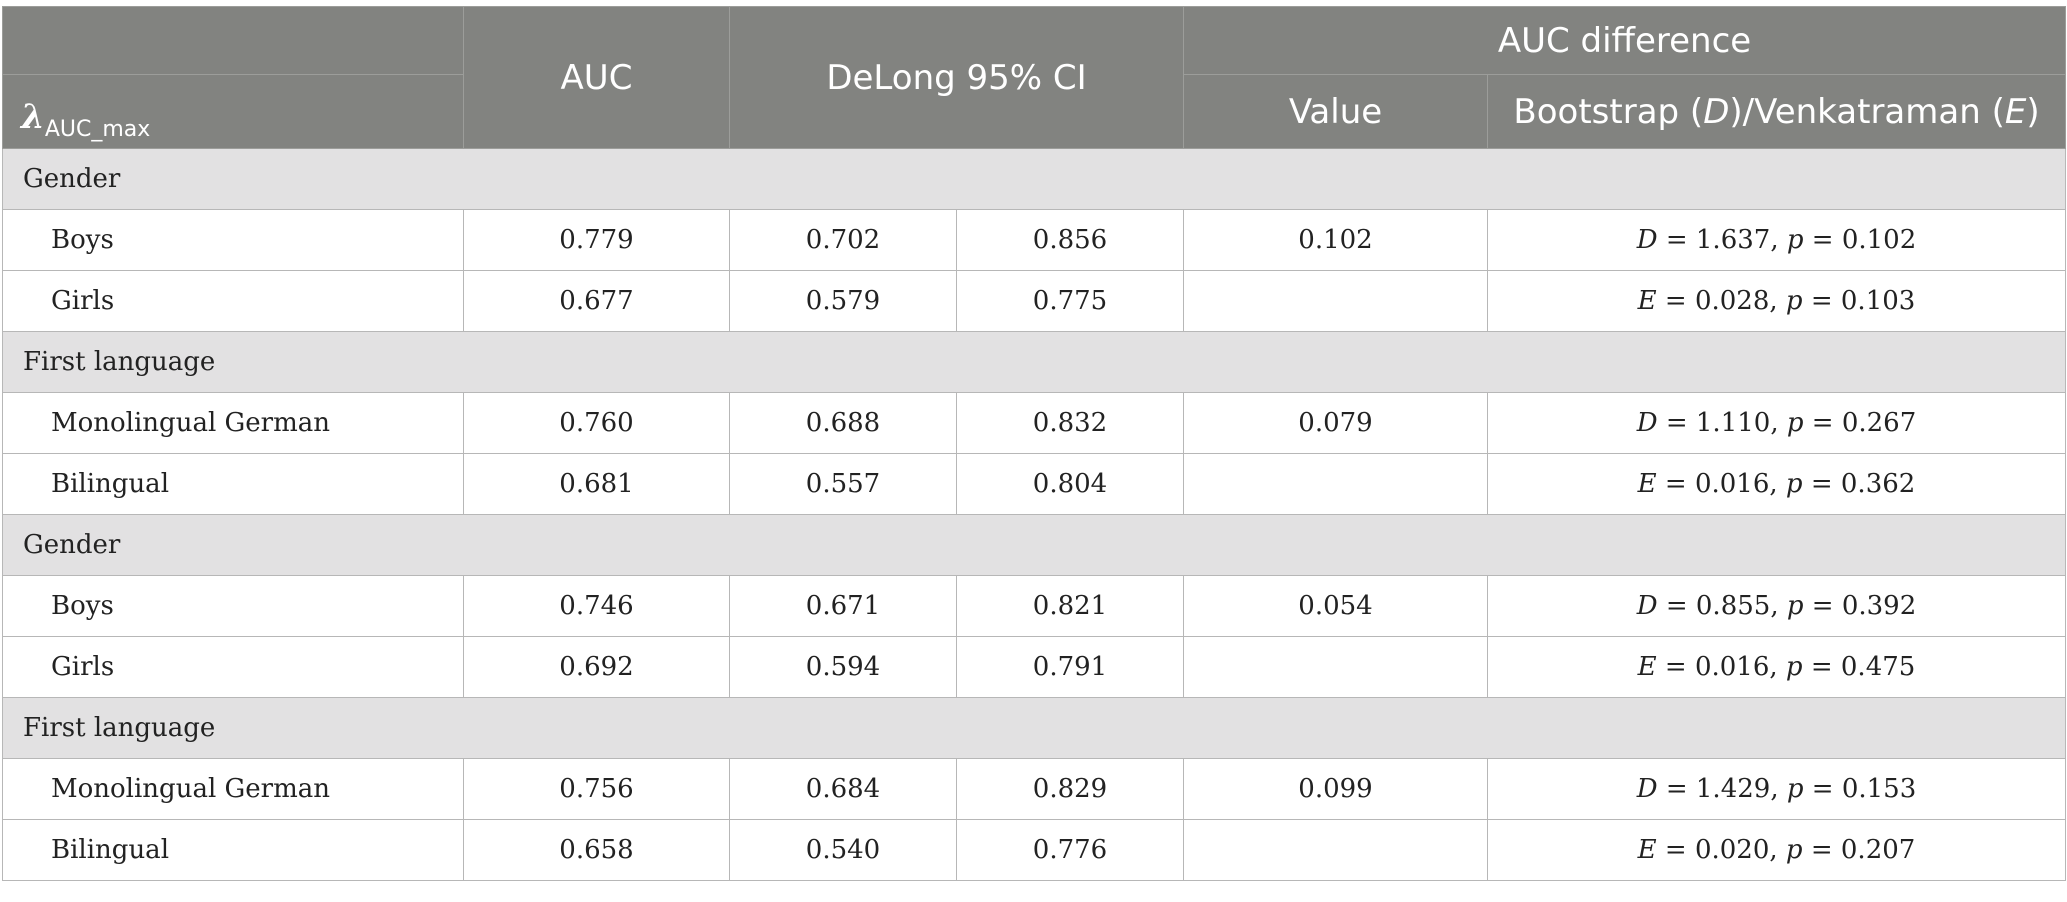 Image resolution: width=2067 pixels, height=902 pixels. What do you see at coordinates (2015, 111) in the screenshot?
I see `header-test-e: E` at bounding box center [2015, 111].